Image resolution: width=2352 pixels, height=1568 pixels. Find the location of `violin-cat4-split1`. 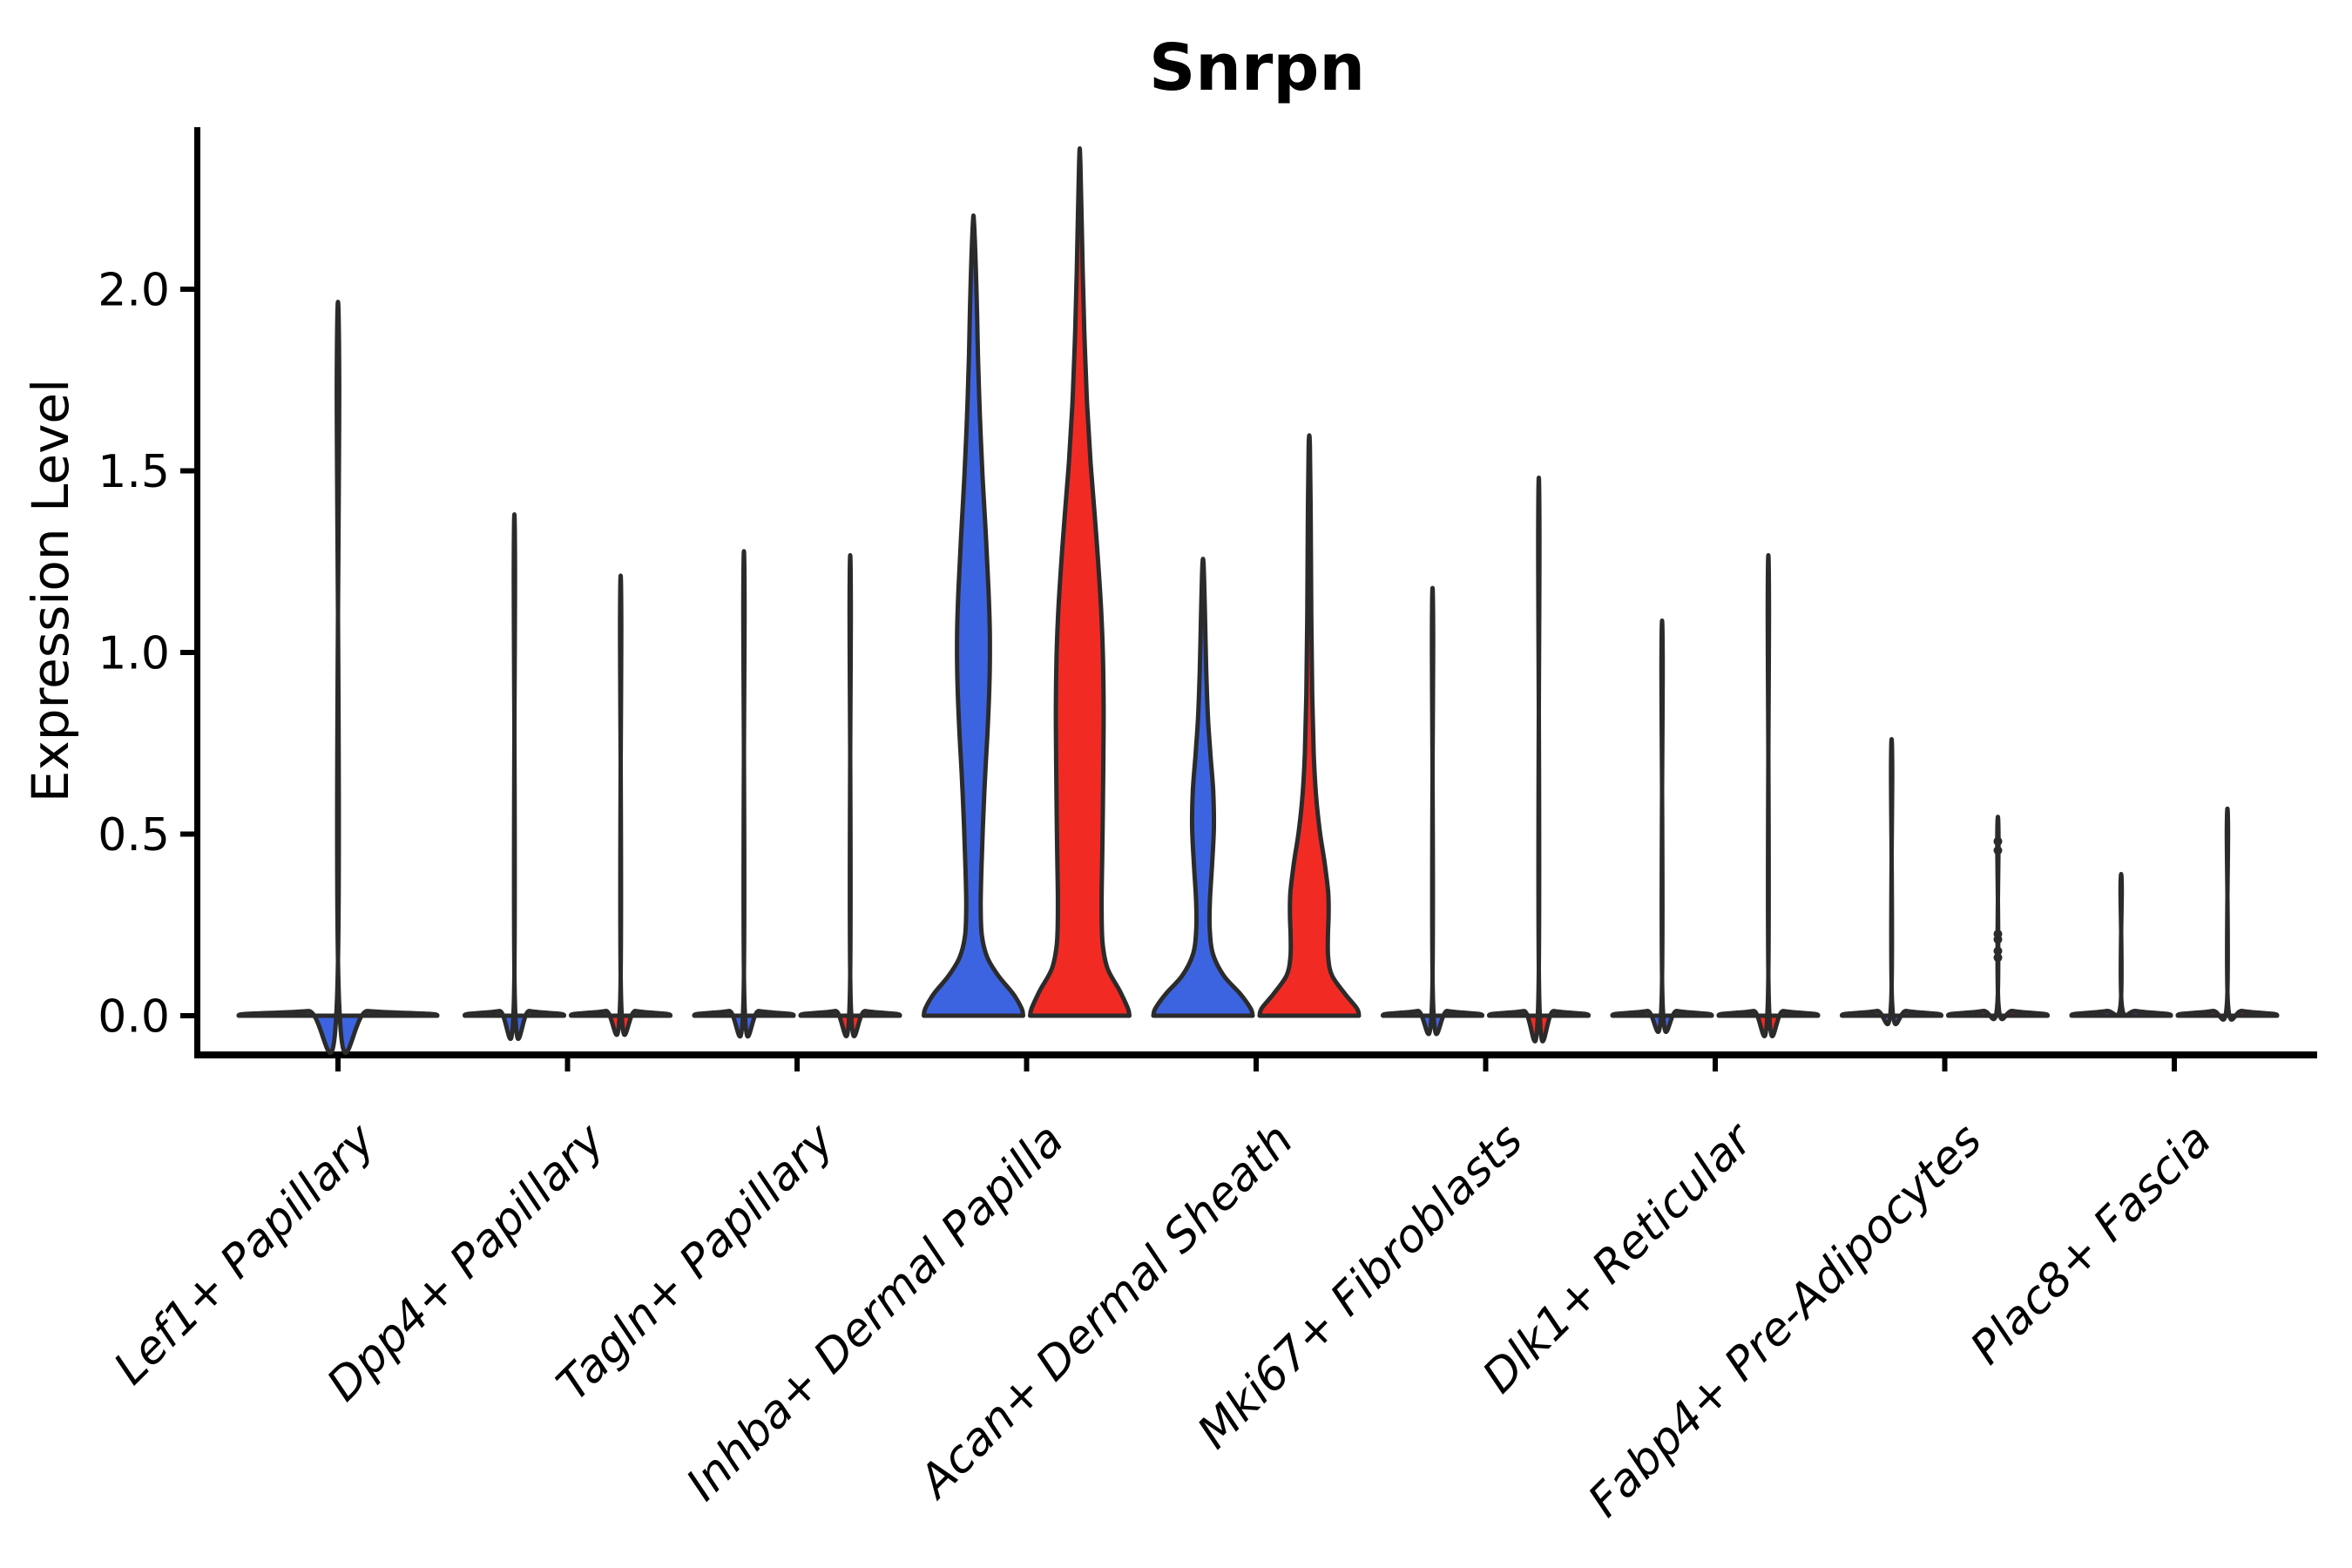

violin-cat4-split1 is located at coordinates (1203, 787).